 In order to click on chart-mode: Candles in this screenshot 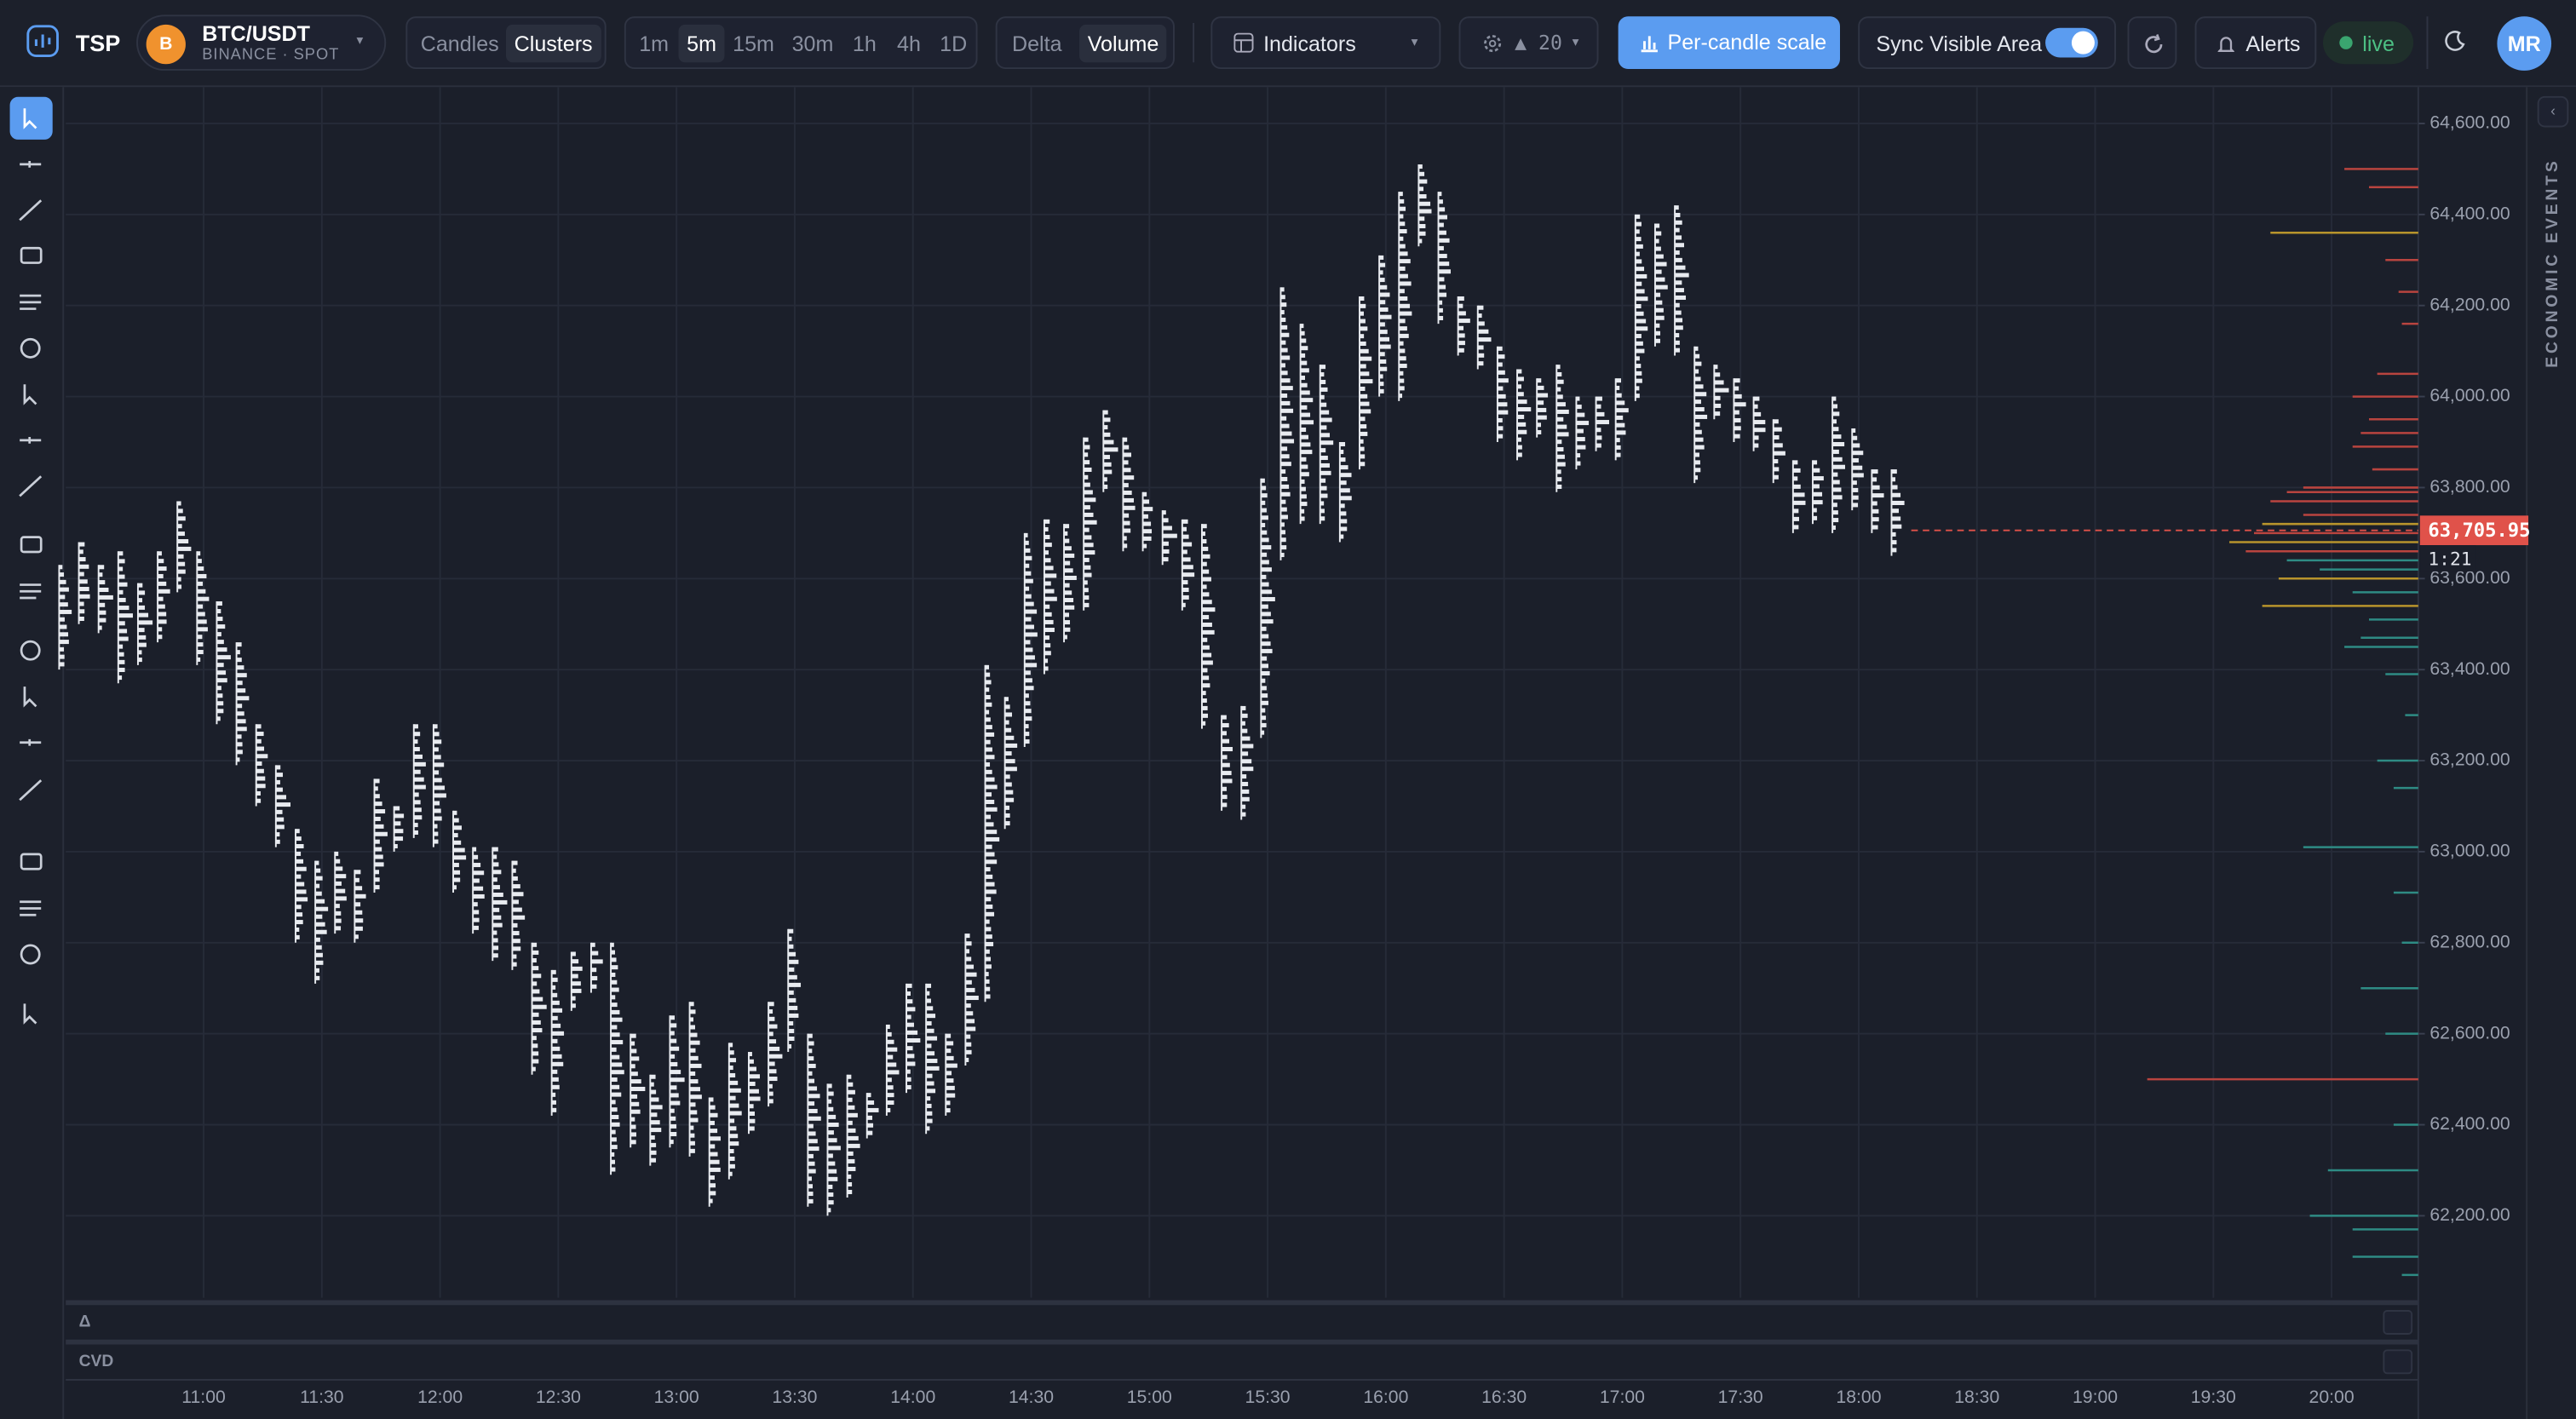, I will do `click(459, 44)`.